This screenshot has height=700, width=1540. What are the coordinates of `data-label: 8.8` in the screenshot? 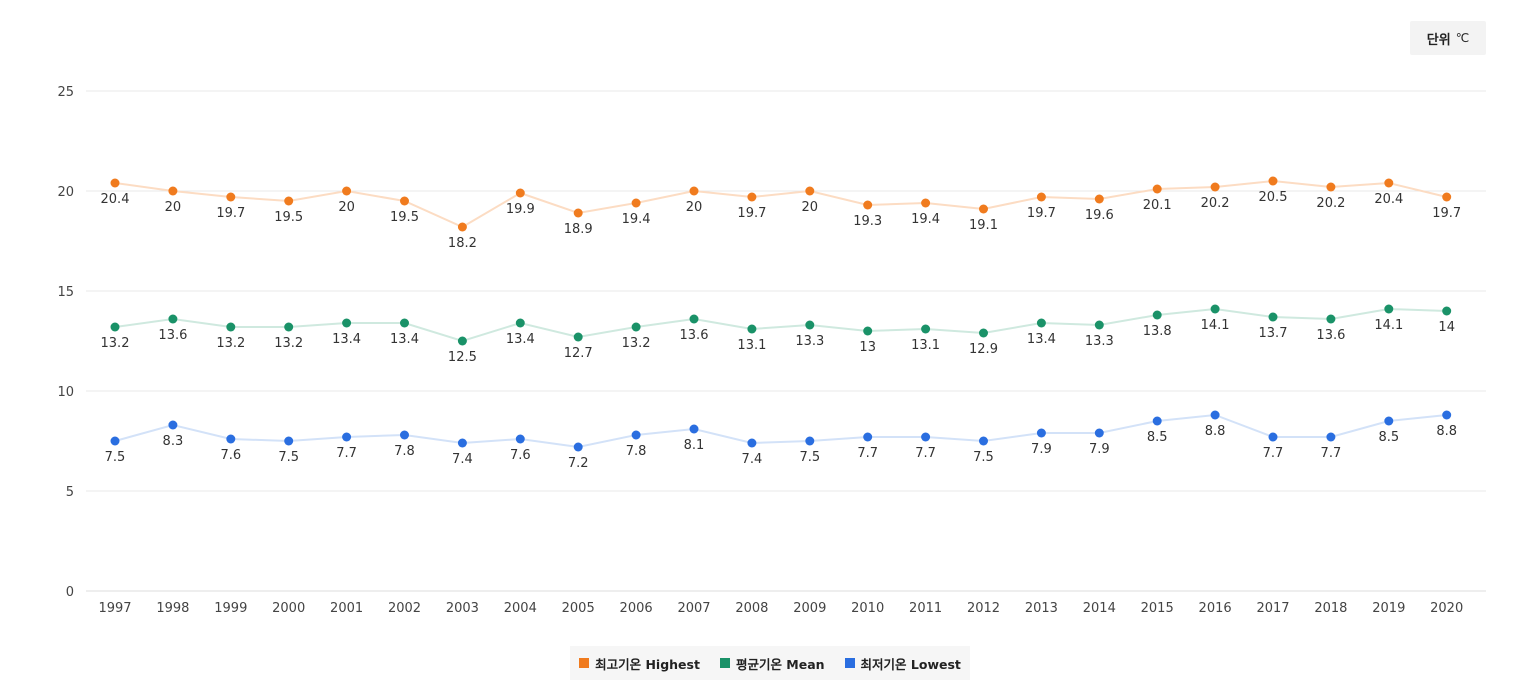 It's located at (1446, 431).